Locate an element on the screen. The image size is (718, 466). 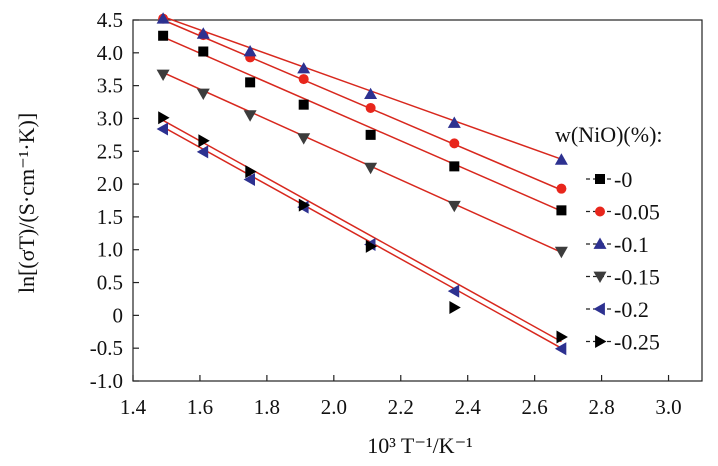
y-tick-label: 1.5 is located at coordinates (110, 217).